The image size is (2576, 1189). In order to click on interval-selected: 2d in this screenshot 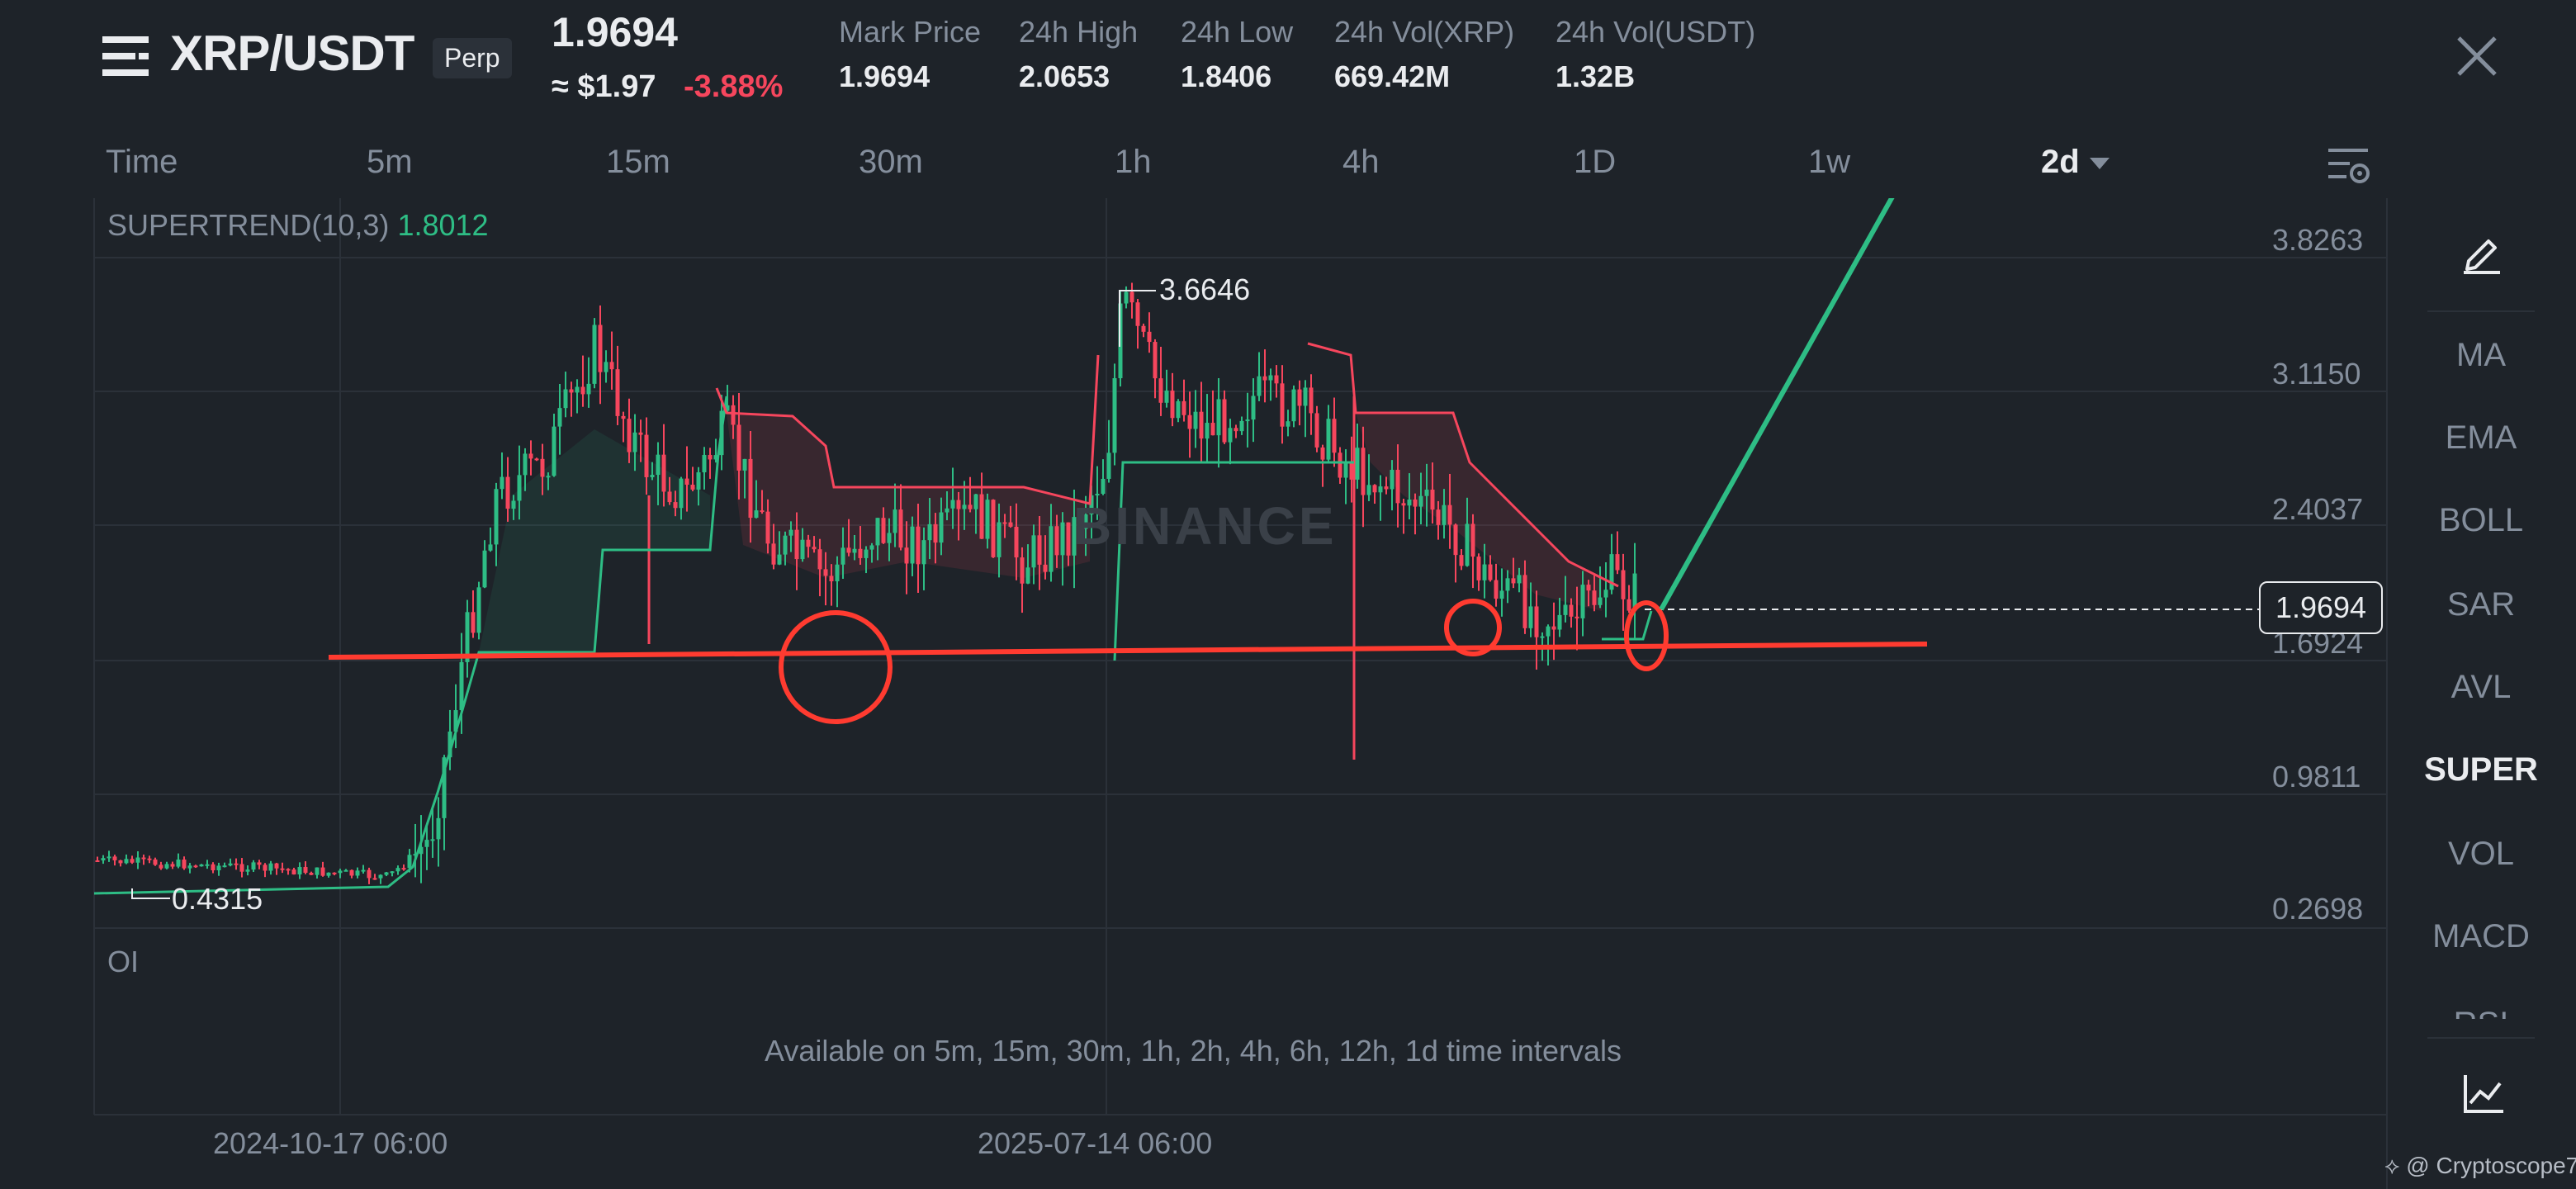, I will do `click(2075, 162)`.